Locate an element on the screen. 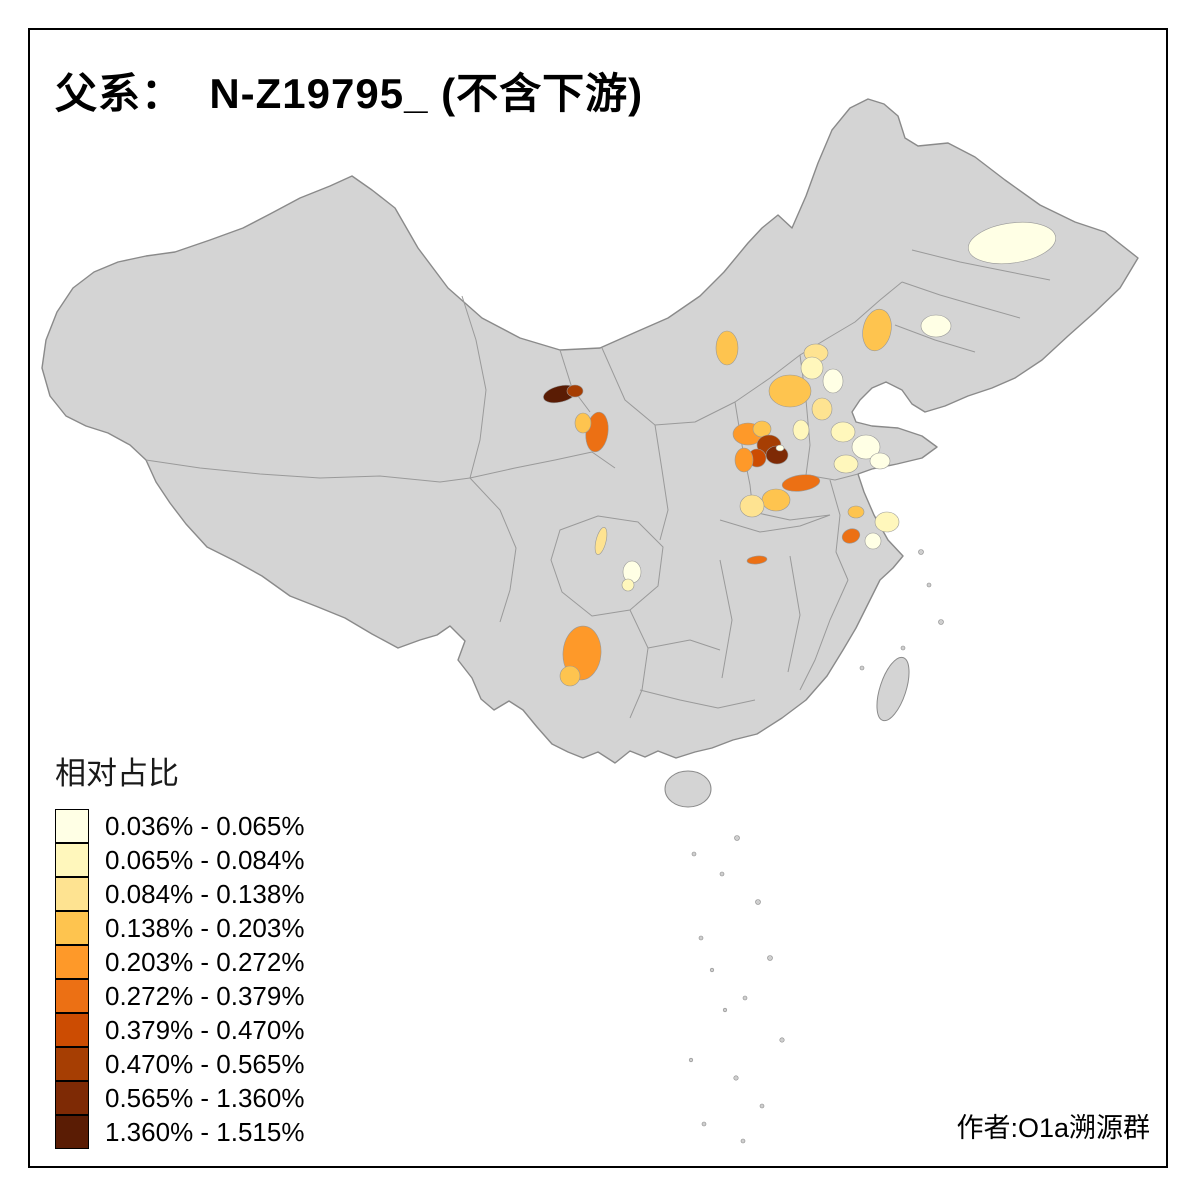  legend-row: 0.565% - 1.360% is located at coordinates (179, 1098).